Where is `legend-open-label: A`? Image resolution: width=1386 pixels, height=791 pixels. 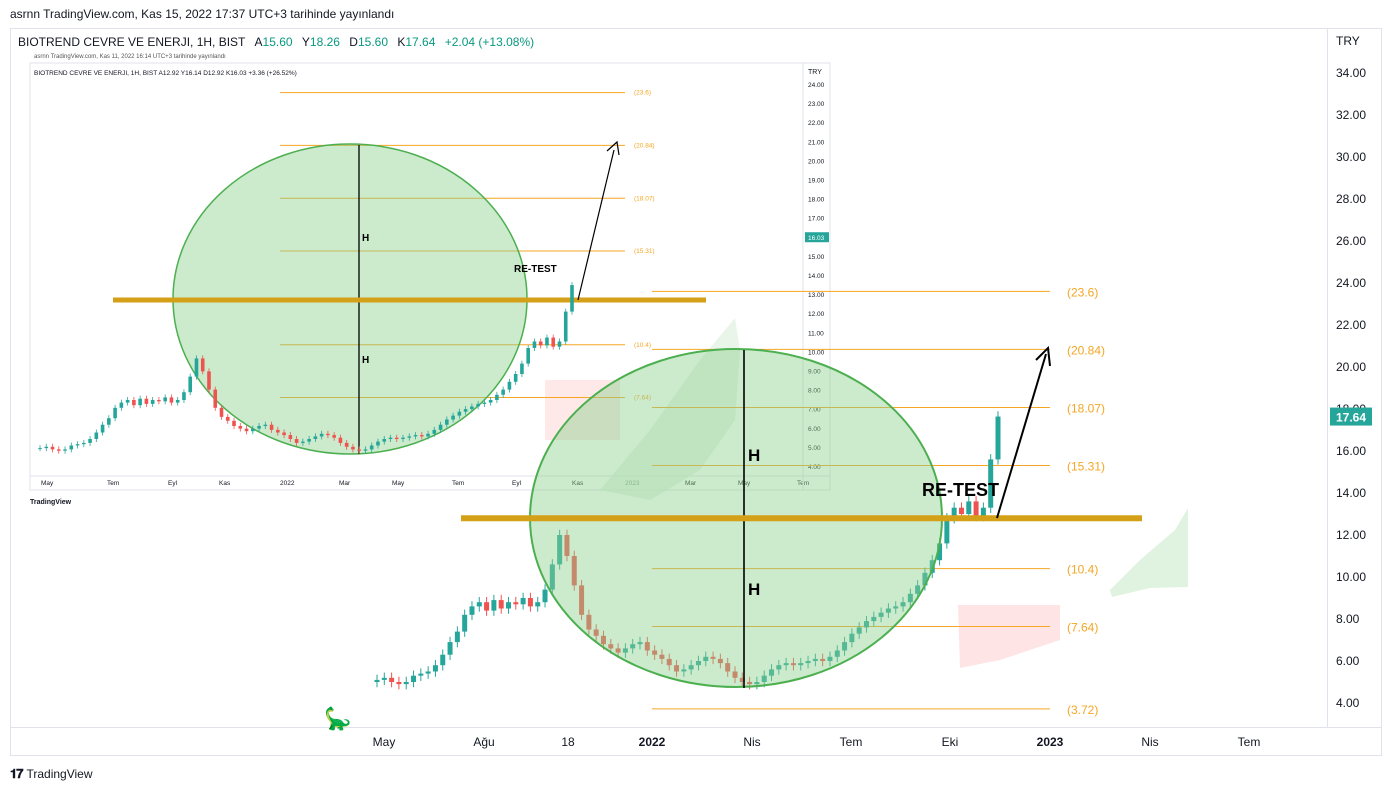 legend-open-label: A is located at coordinates (258, 42).